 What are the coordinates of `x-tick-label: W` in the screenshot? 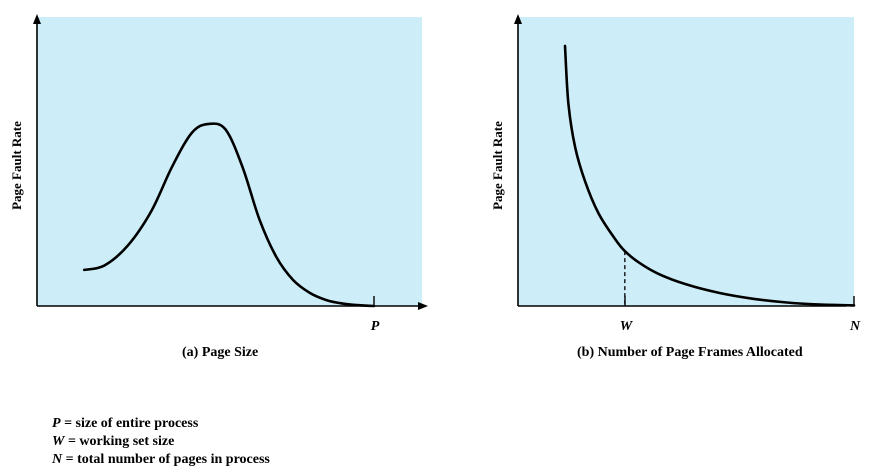 It's located at (627, 326).